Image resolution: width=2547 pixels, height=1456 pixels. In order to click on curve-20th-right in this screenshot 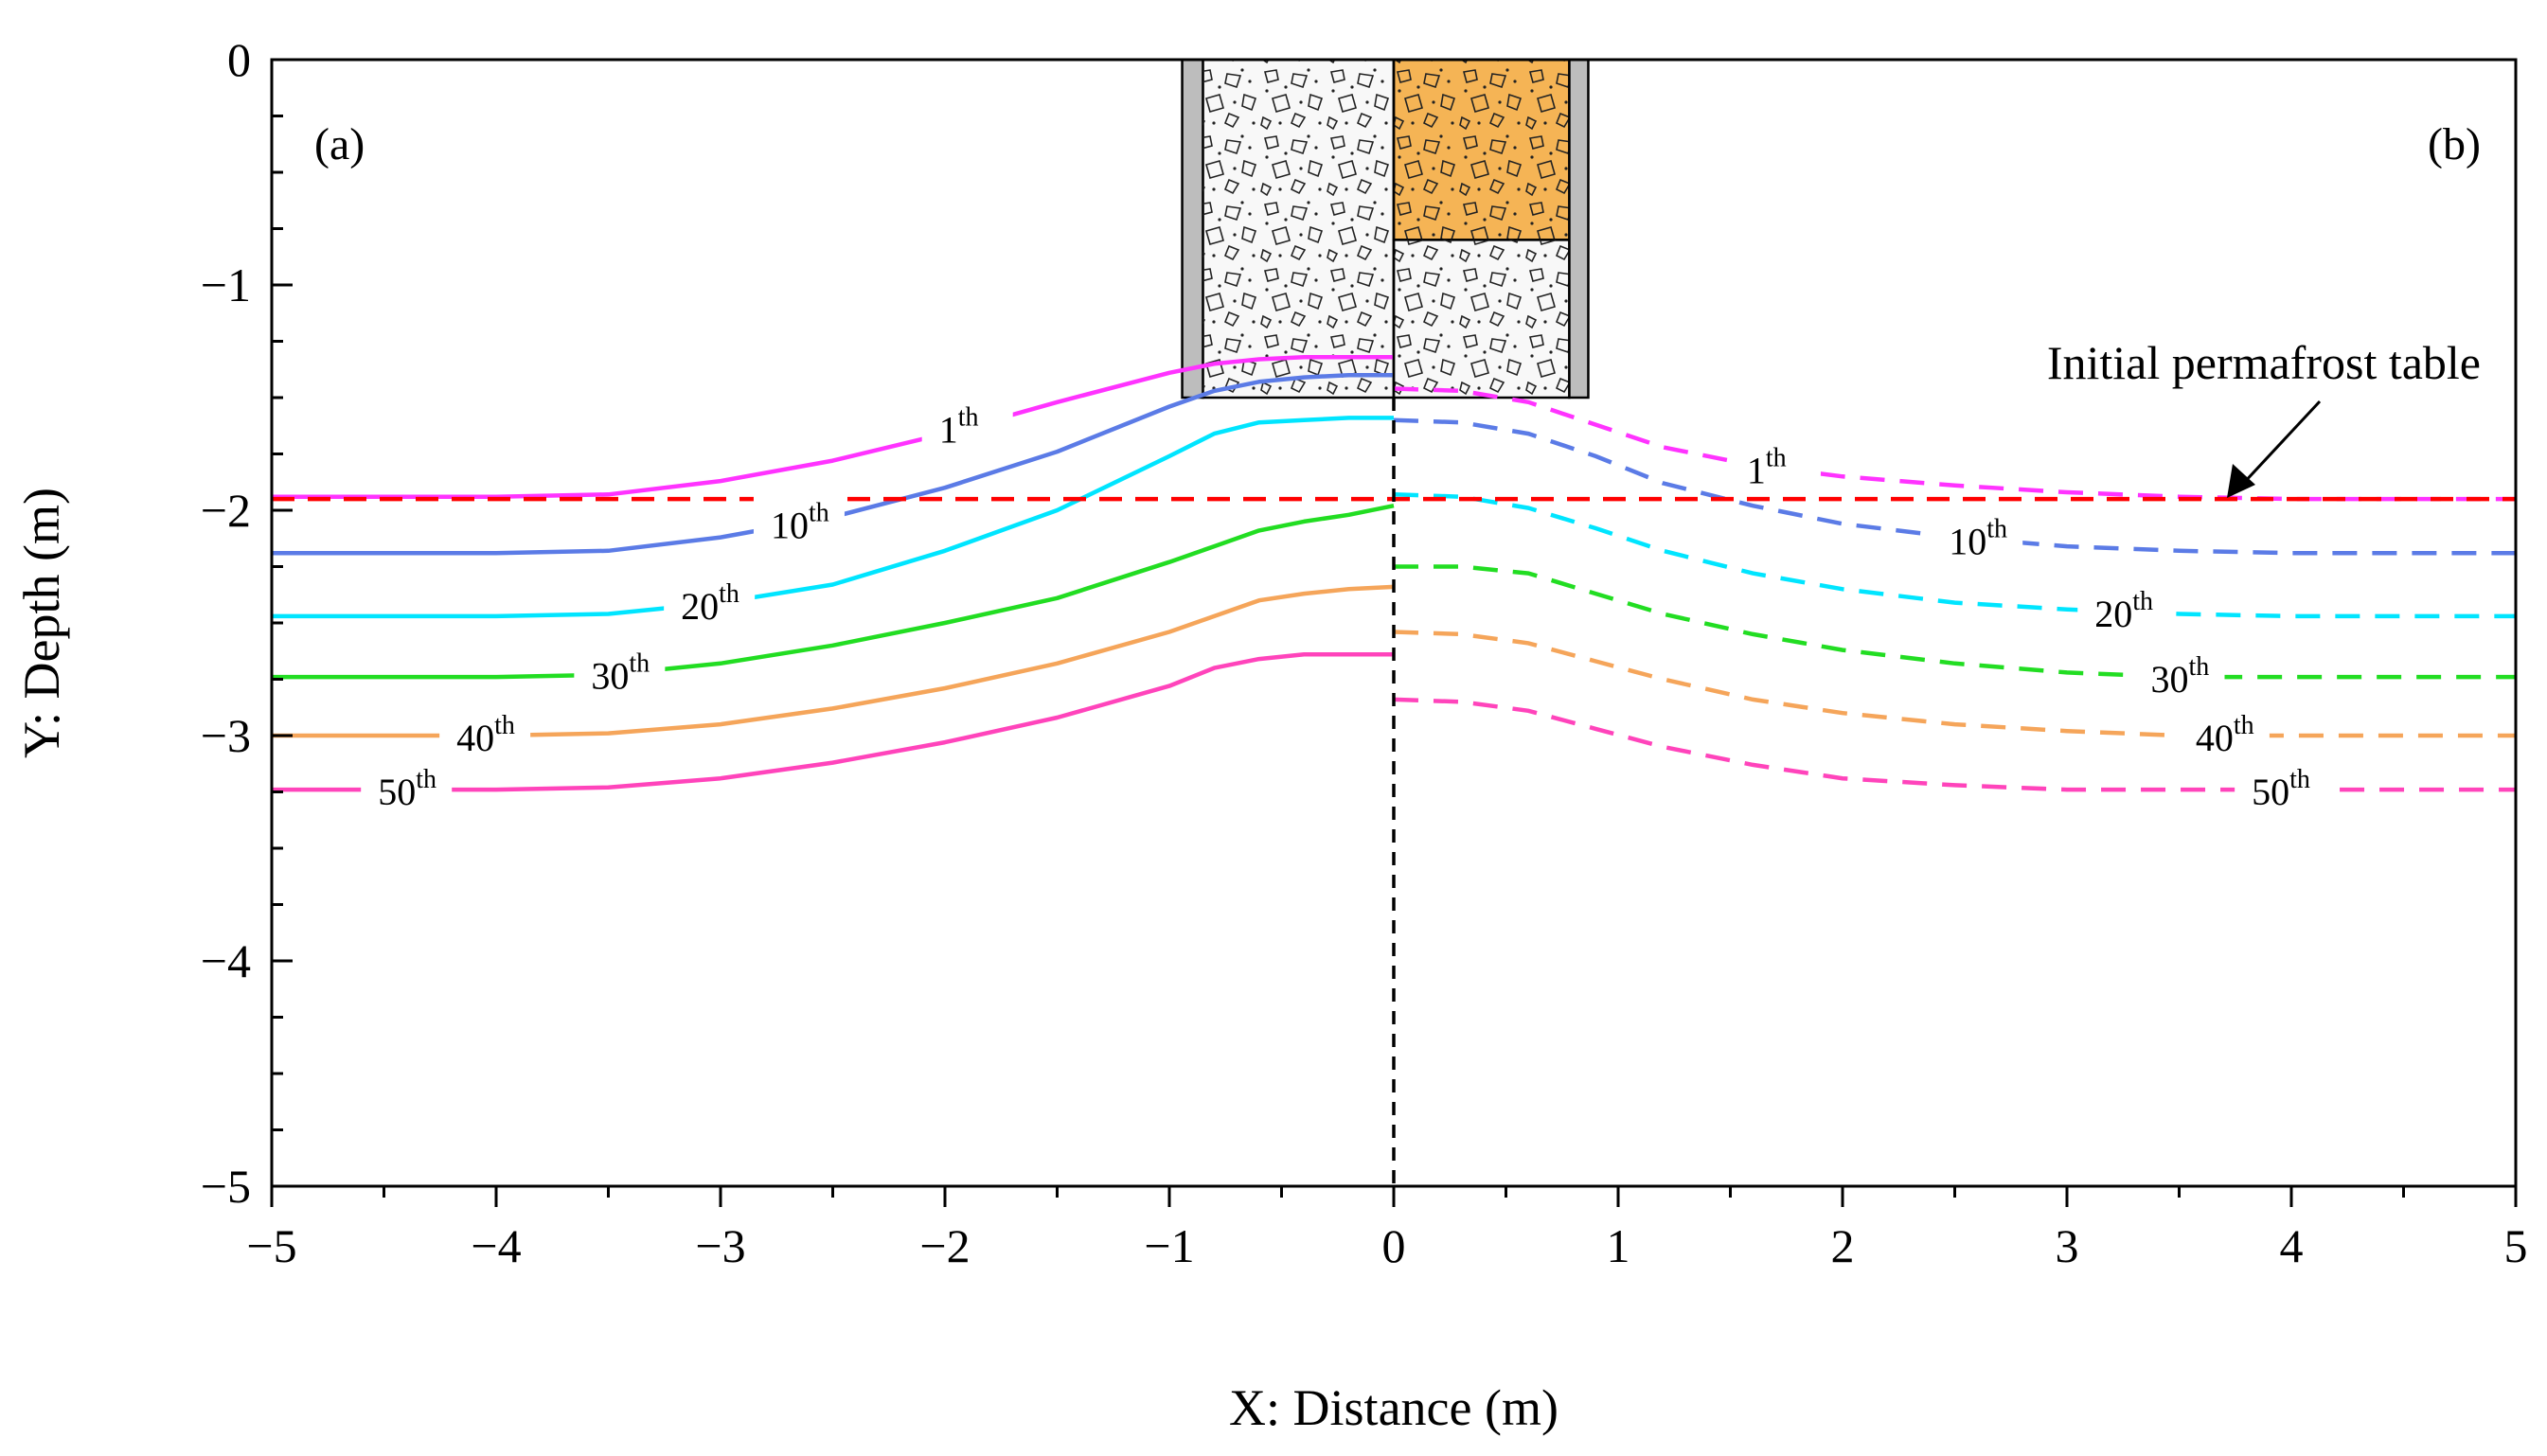, I will do `click(1954, 556)`.